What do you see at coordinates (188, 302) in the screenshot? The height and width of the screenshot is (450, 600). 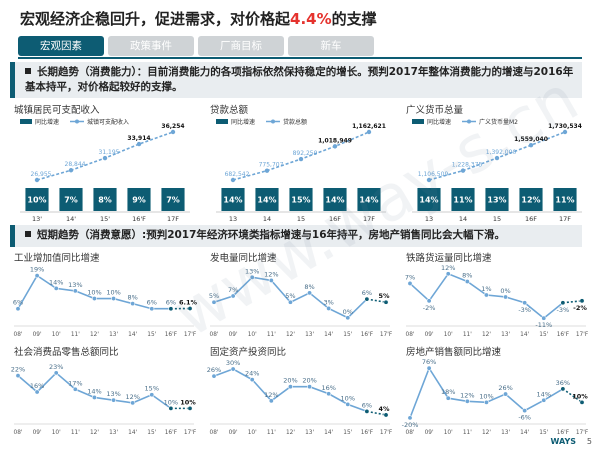 I see `data-label: 6.1%` at bounding box center [188, 302].